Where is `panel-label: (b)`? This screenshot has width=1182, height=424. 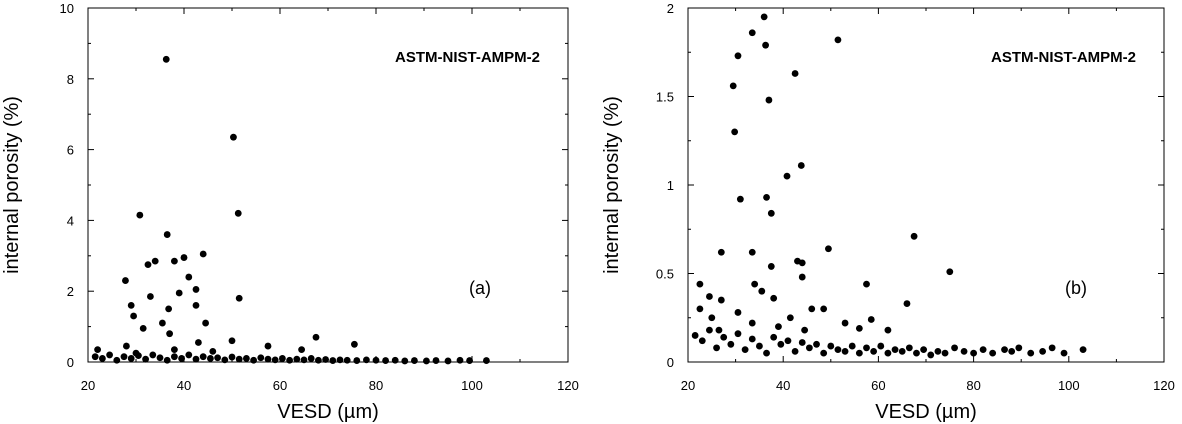
panel-label: (b) is located at coordinates (1076, 288).